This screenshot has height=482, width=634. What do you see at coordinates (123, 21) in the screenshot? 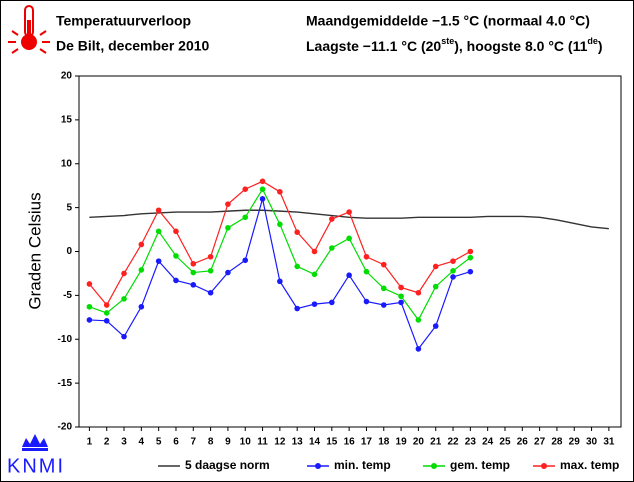
I see `chart-title: Temperatuurverloop` at bounding box center [123, 21].